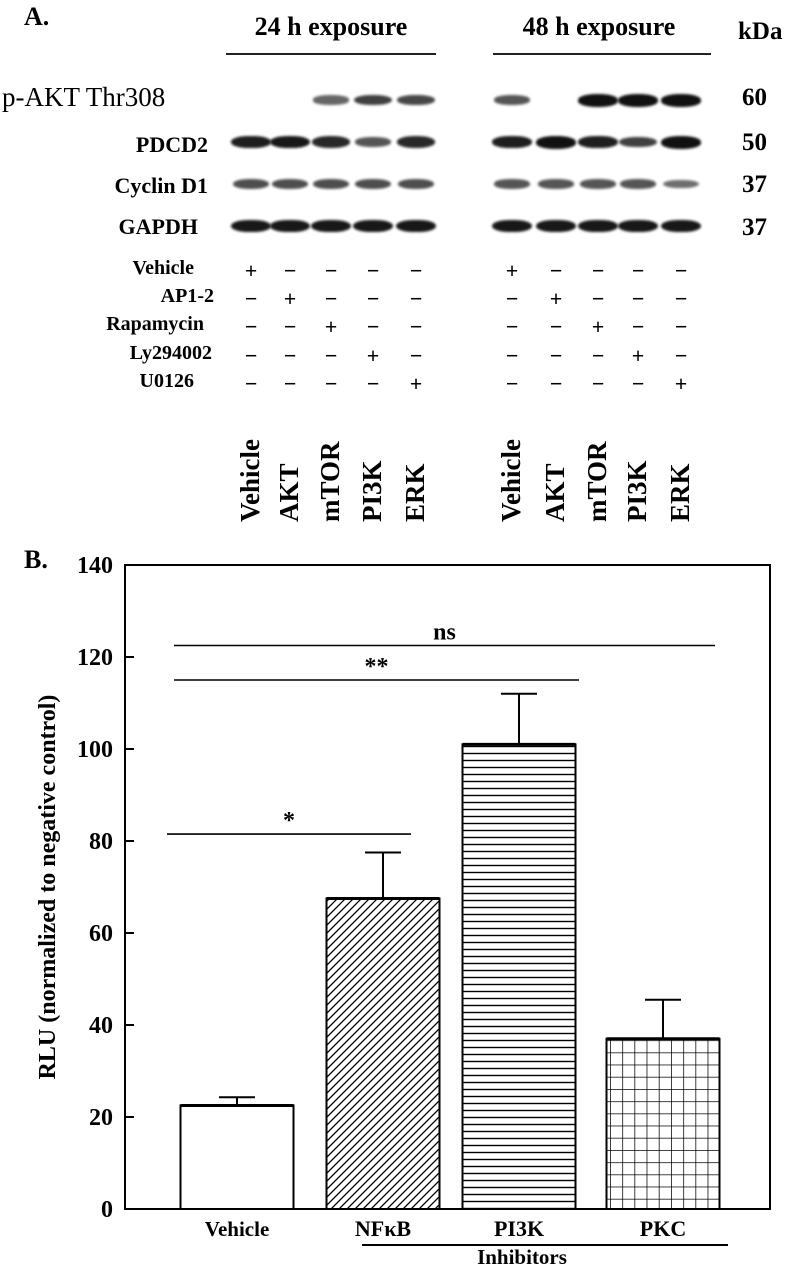  What do you see at coordinates (556, 383) in the screenshot?
I see `sign-u0126-lane-7: −` at bounding box center [556, 383].